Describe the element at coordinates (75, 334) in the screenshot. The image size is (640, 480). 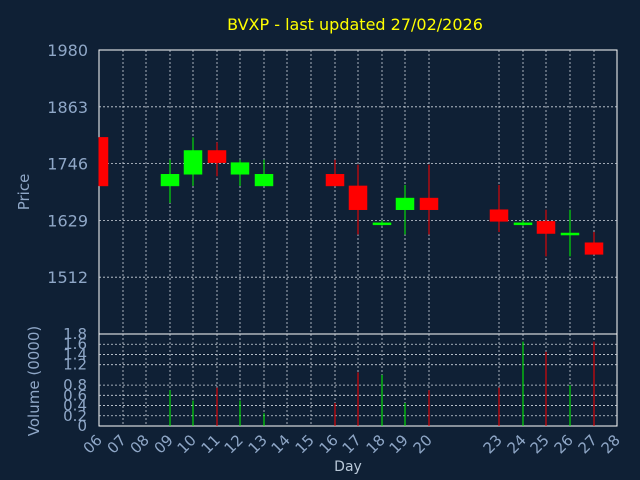
I see `volume-tick-1.8: 1.8` at that location.